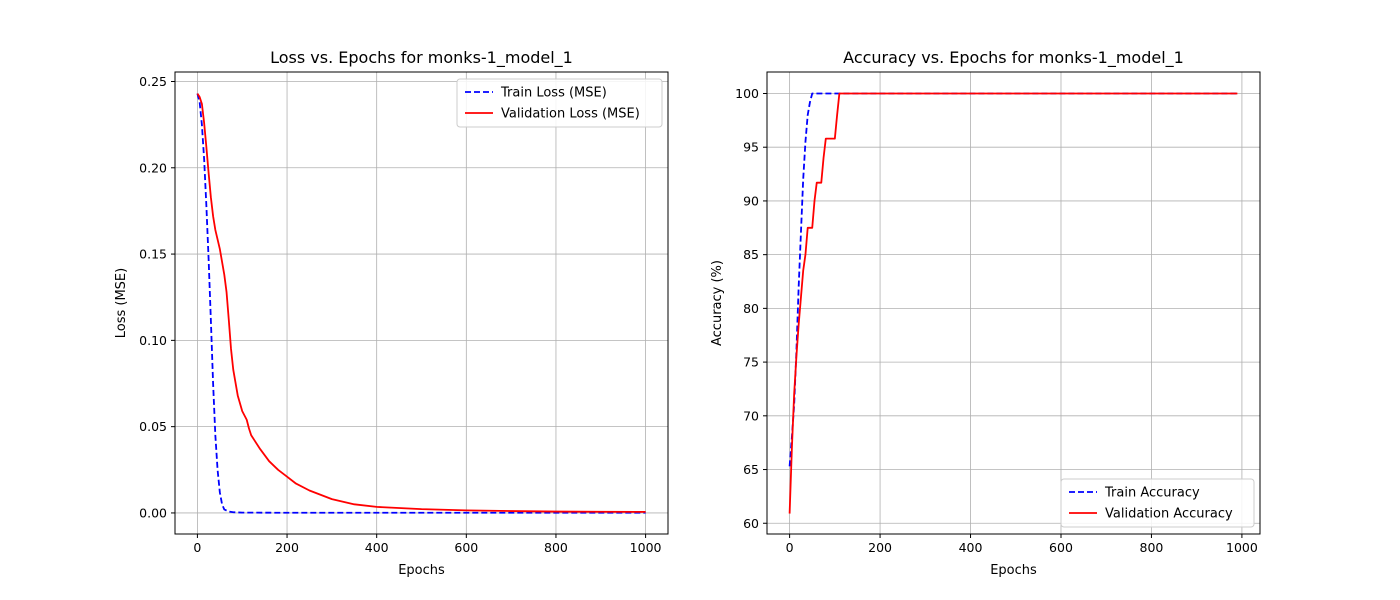  What do you see at coordinates (121, 303) in the screenshot?
I see `y-axis-label: Loss (MSE)` at bounding box center [121, 303].